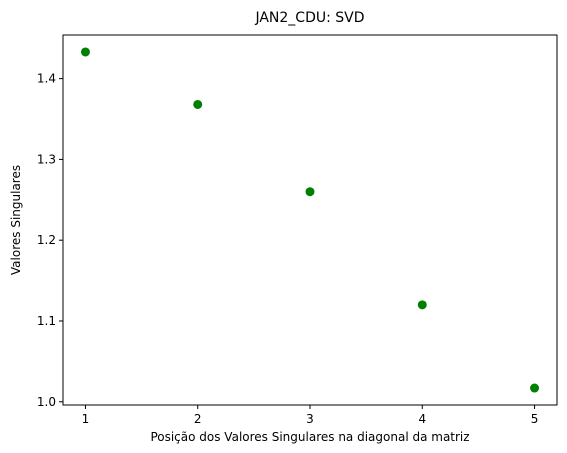 This screenshot has height=453, width=567. I want to click on x-tick-label: 3, so click(310, 419).